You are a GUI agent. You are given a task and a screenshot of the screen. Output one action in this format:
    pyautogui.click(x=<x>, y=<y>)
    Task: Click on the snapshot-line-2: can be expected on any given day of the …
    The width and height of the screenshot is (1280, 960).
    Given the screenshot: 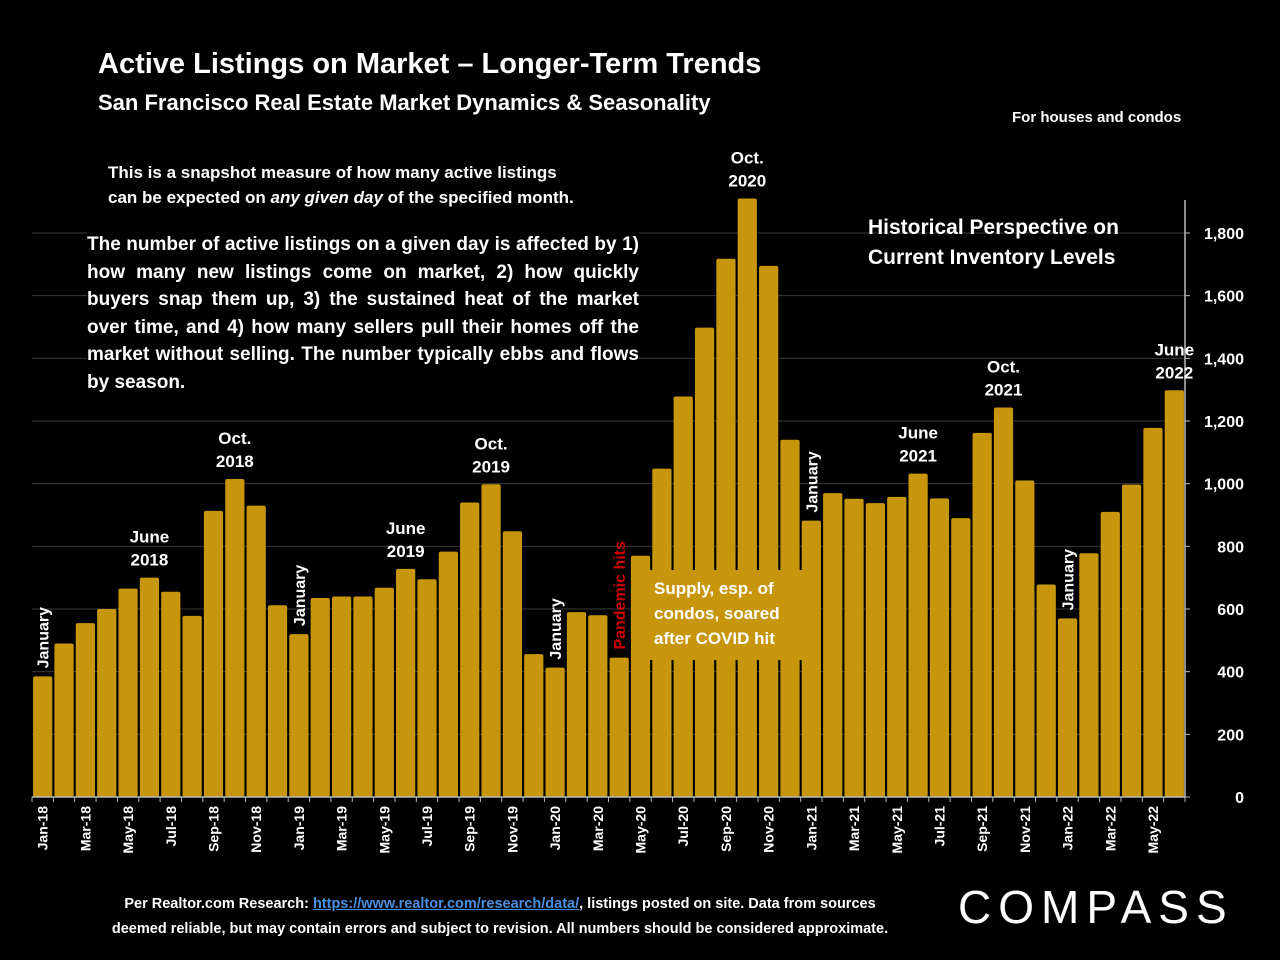 What is the action you would take?
    pyautogui.click(x=378, y=197)
    